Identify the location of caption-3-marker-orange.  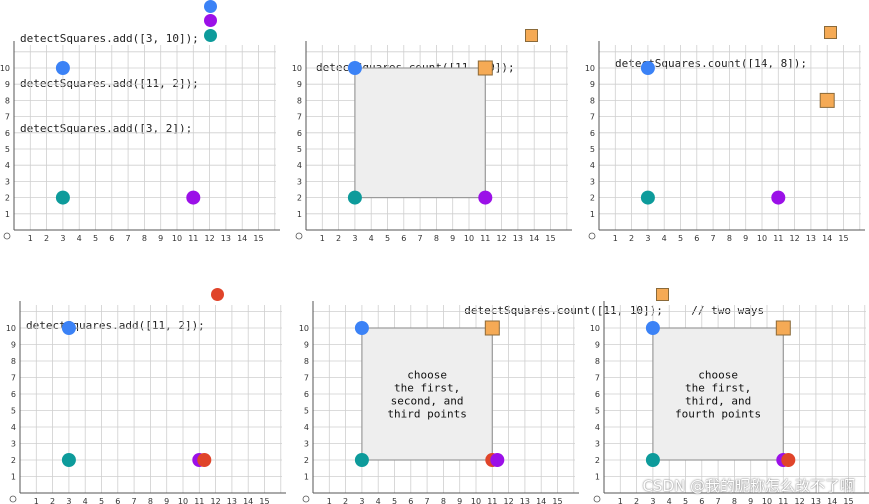
(830, 32).